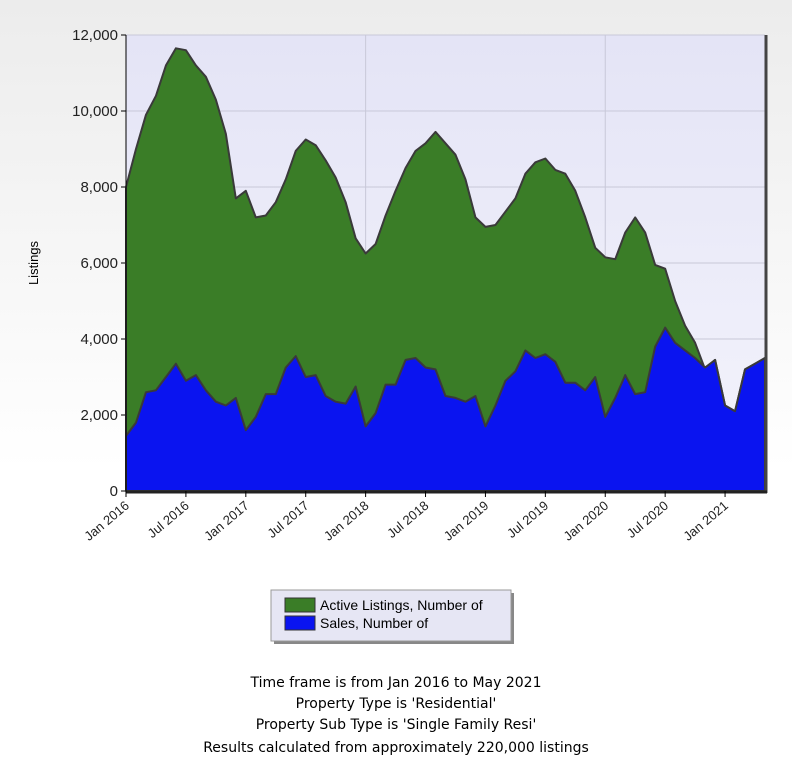 Image resolution: width=792 pixels, height=783 pixels. I want to click on note: Time frame is from Jan 2016 to May 2021, so click(396, 683).